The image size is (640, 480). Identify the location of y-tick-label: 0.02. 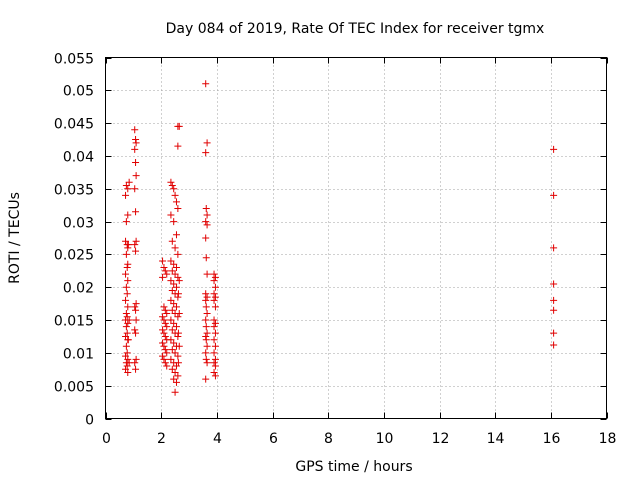
(78, 289).